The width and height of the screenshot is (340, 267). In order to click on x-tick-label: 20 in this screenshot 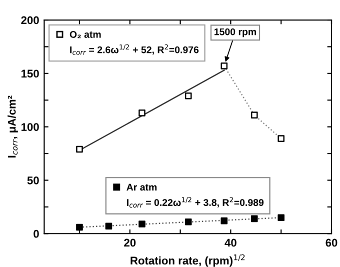, I will do `click(130, 242)`.